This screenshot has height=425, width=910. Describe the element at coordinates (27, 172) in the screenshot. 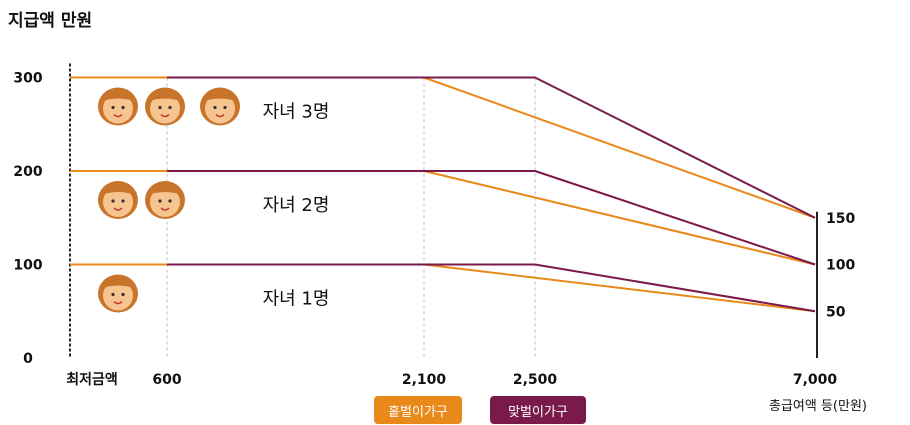

I see `y-tick-label: 200` at that location.